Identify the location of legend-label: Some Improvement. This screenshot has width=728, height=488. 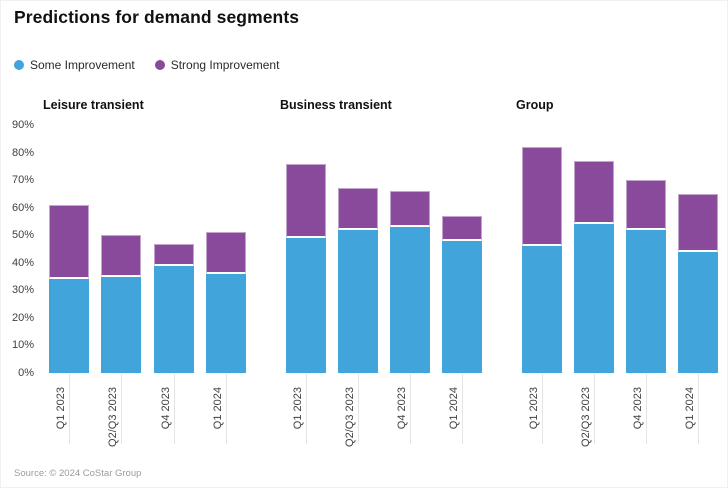
(82, 65).